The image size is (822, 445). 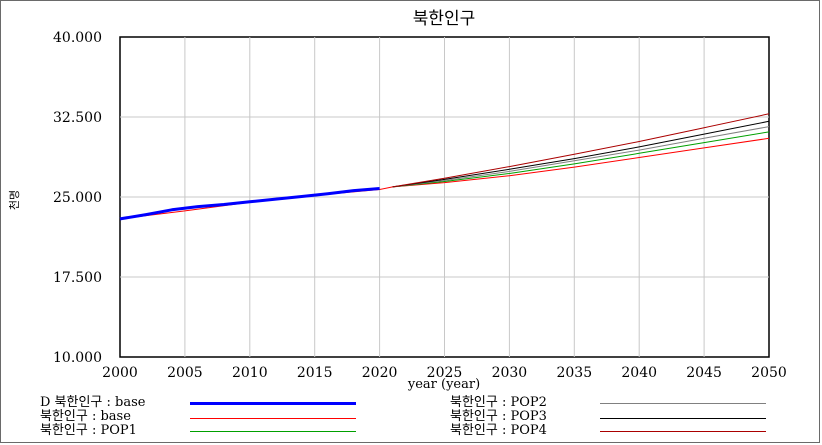 What do you see at coordinates (120, 373) in the screenshot?
I see `x-tick-label: 2000` at bounding box center [120, 373].